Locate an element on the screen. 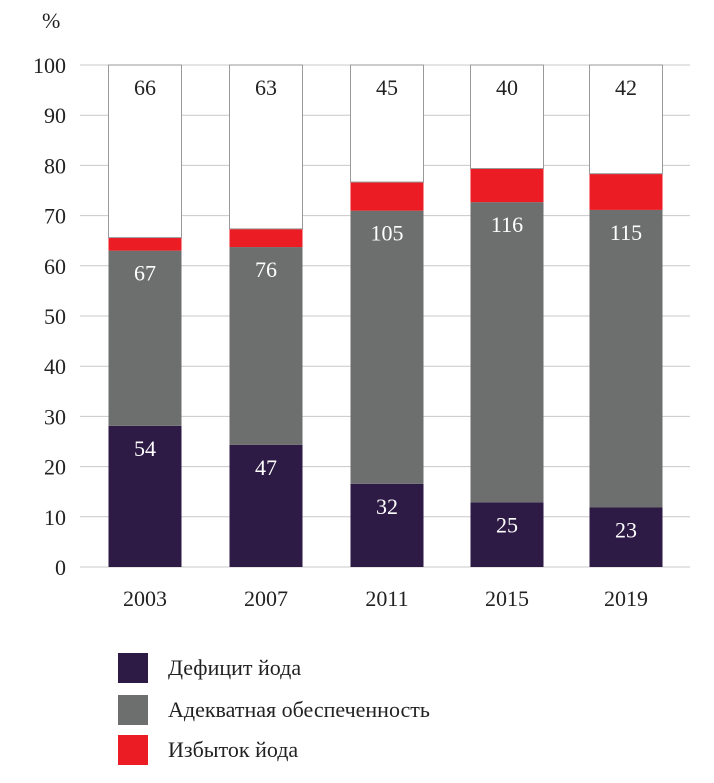 This screenshot has width=714, height=783. legend-label: Адекватная обеспеченность is located at coordinates (299, 709).